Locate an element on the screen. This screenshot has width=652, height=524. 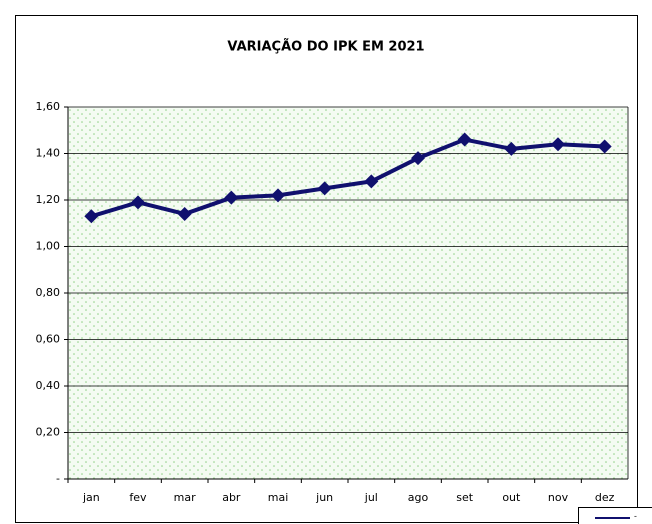
chart-title: VARIAÇÃO DO IPK EM 2021 is located at coordinates (325, 47).